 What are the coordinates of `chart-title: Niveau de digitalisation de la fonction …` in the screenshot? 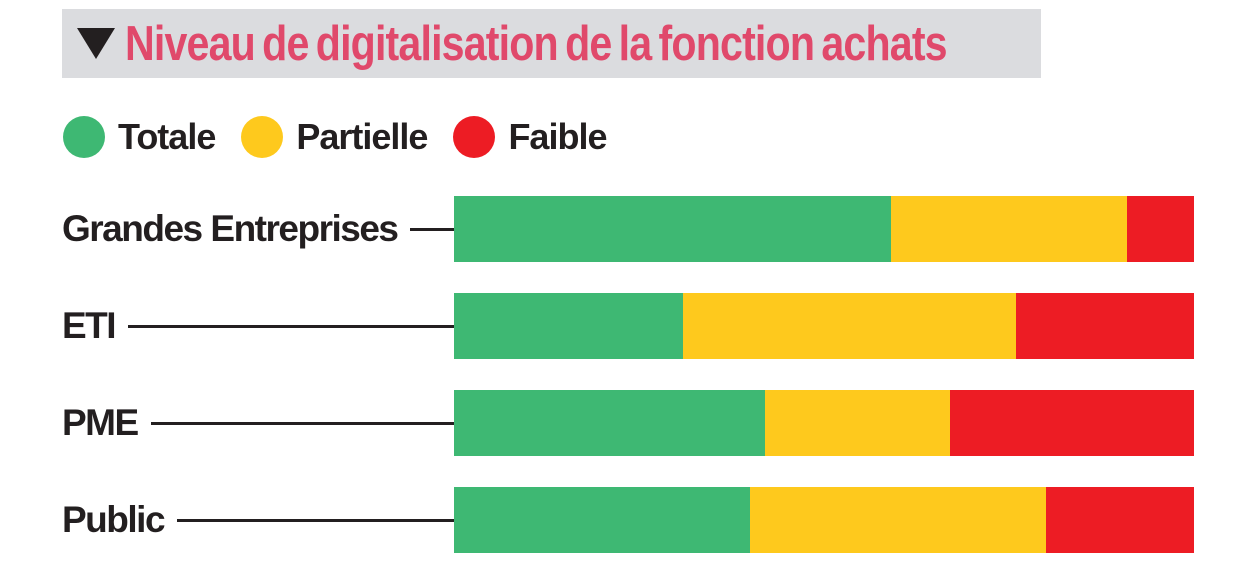 It's located at (536, 43).